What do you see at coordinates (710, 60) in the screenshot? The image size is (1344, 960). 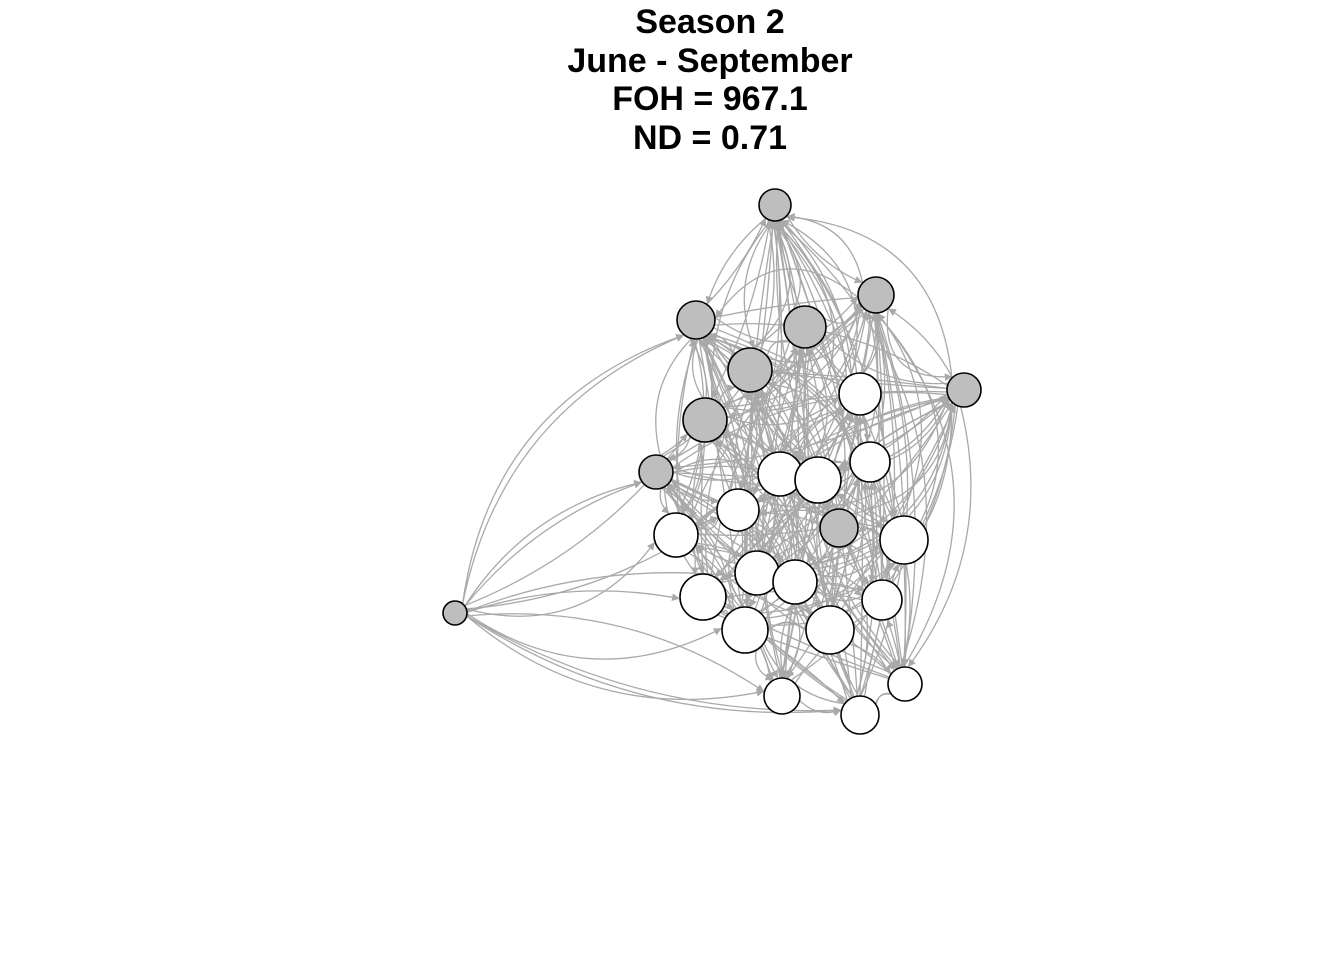 I see `title-months: June - September` at bounding box center [710, 60].